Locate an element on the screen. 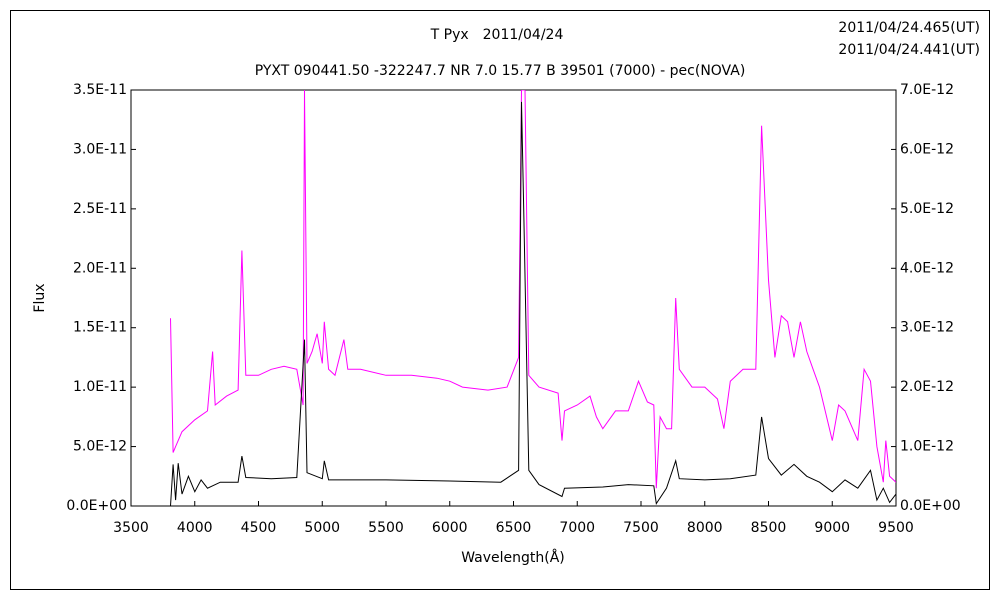  chart-title: T Pyx 2011/04/24 is located at coordinates (497, 35).